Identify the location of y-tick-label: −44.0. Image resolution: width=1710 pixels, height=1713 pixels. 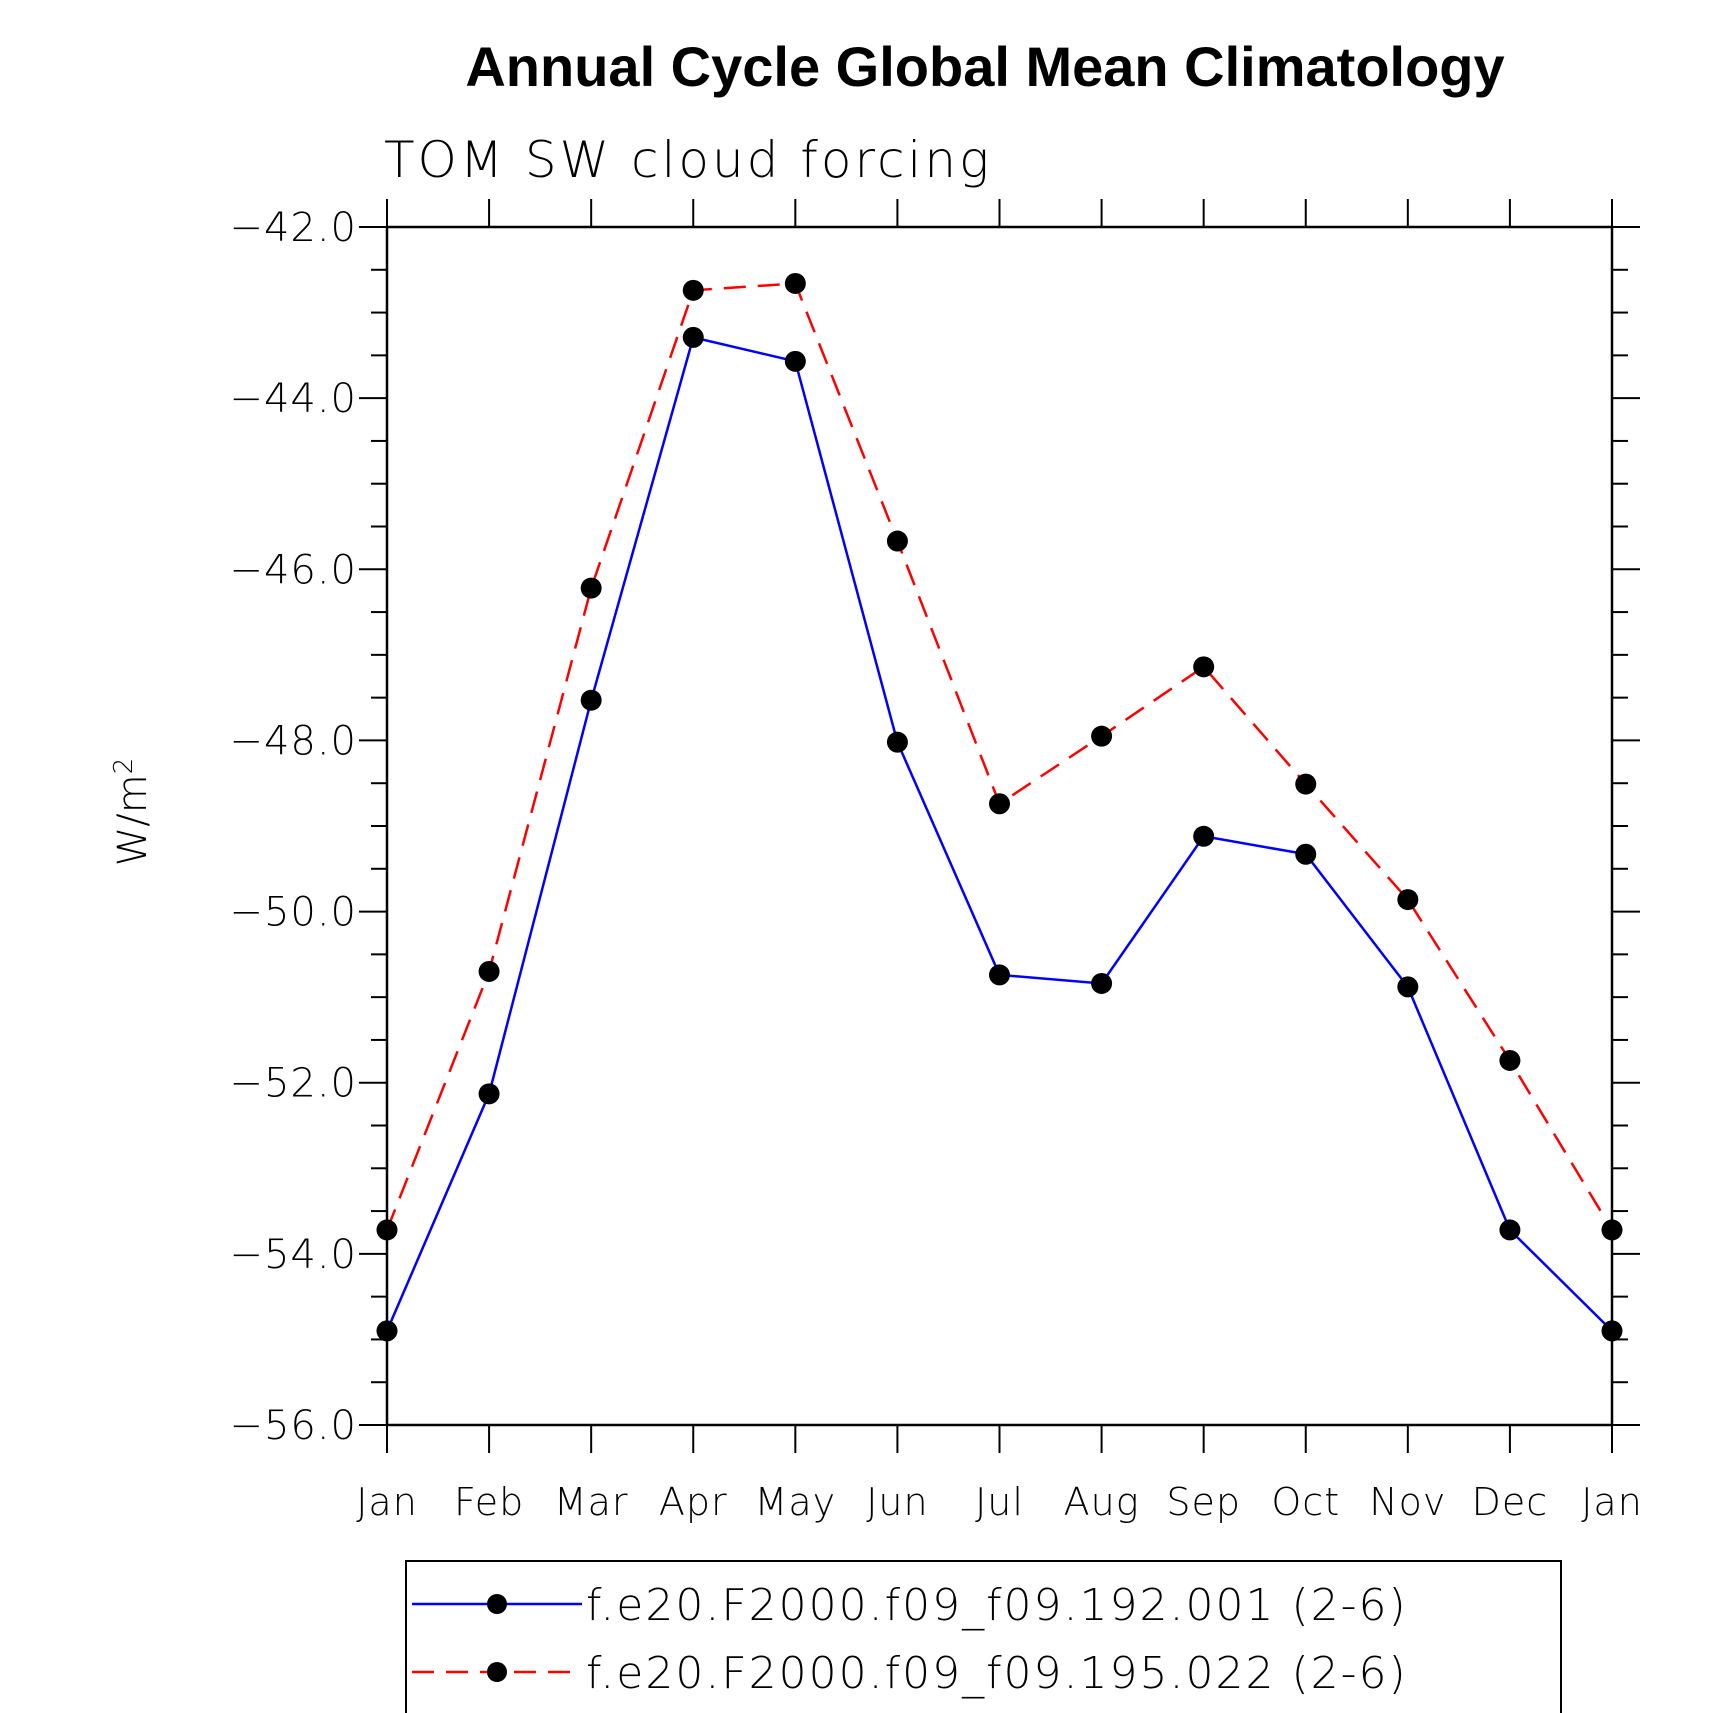
(293, 399).